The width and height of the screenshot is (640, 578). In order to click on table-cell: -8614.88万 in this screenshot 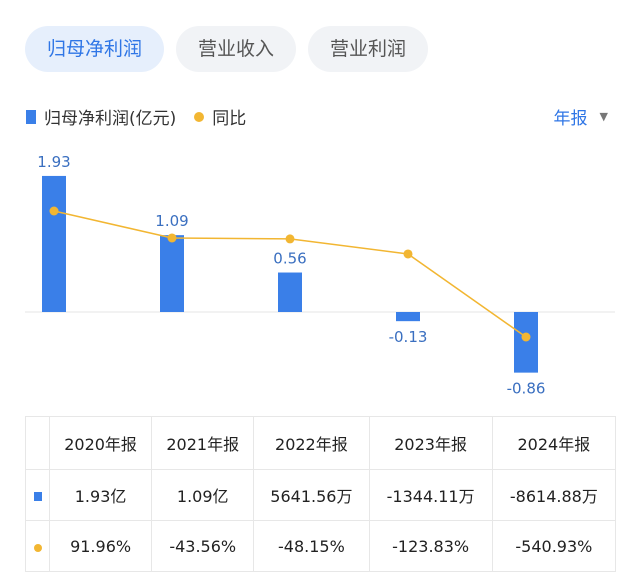, I will do `click(554, 495)`.